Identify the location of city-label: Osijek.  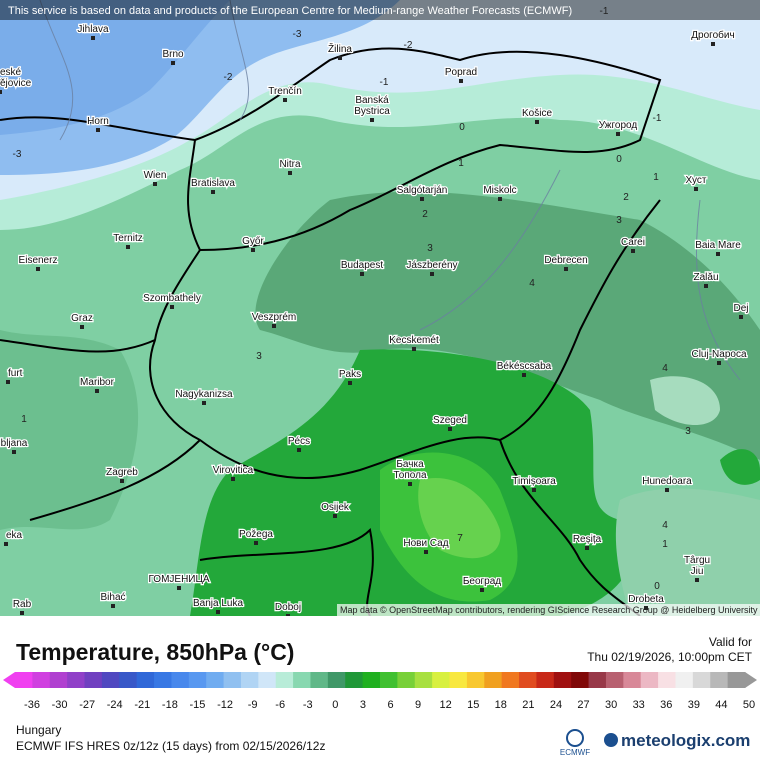
(335, 507).